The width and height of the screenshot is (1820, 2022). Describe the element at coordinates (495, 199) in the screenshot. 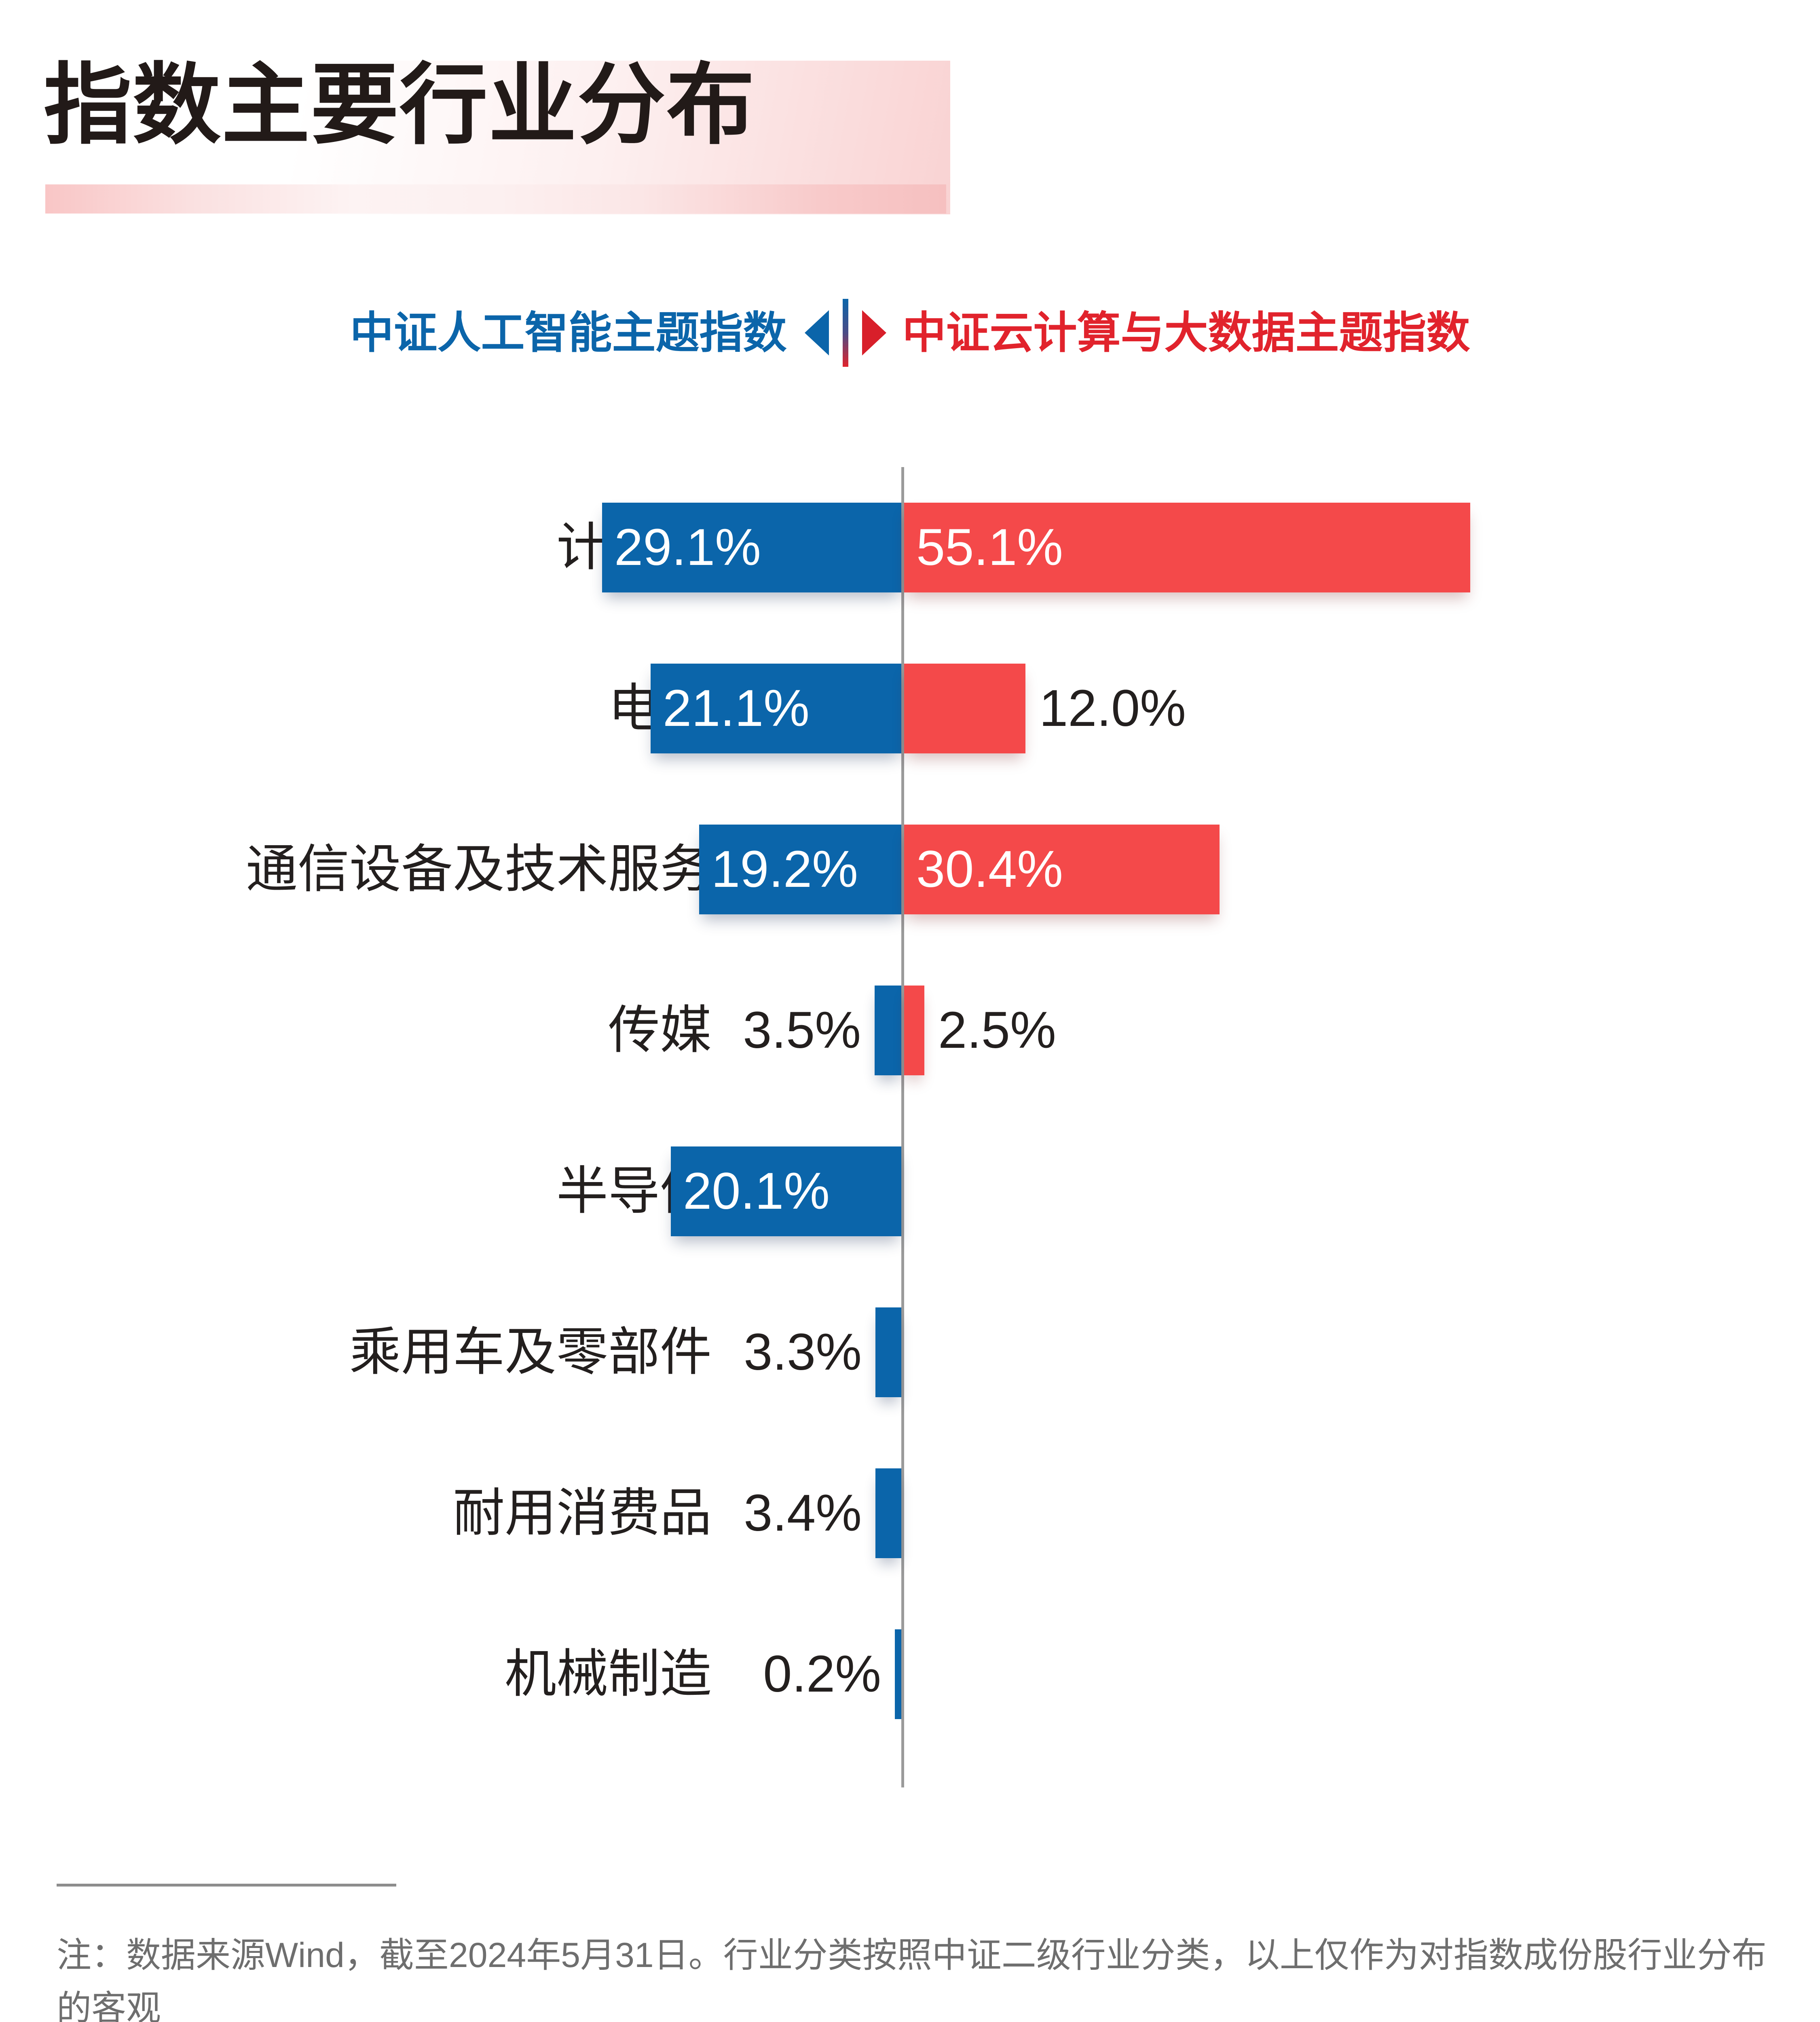

I see `title-underline-bar` at that location.